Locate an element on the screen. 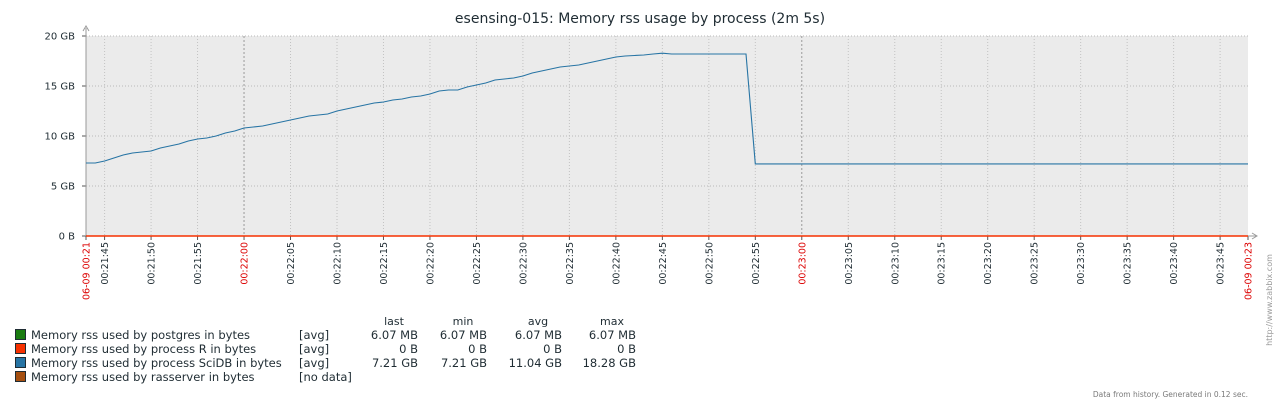 This screenshot has height=404, width=1279. x-tick-label: 00:22:00 is located at coordinates (245, 263).